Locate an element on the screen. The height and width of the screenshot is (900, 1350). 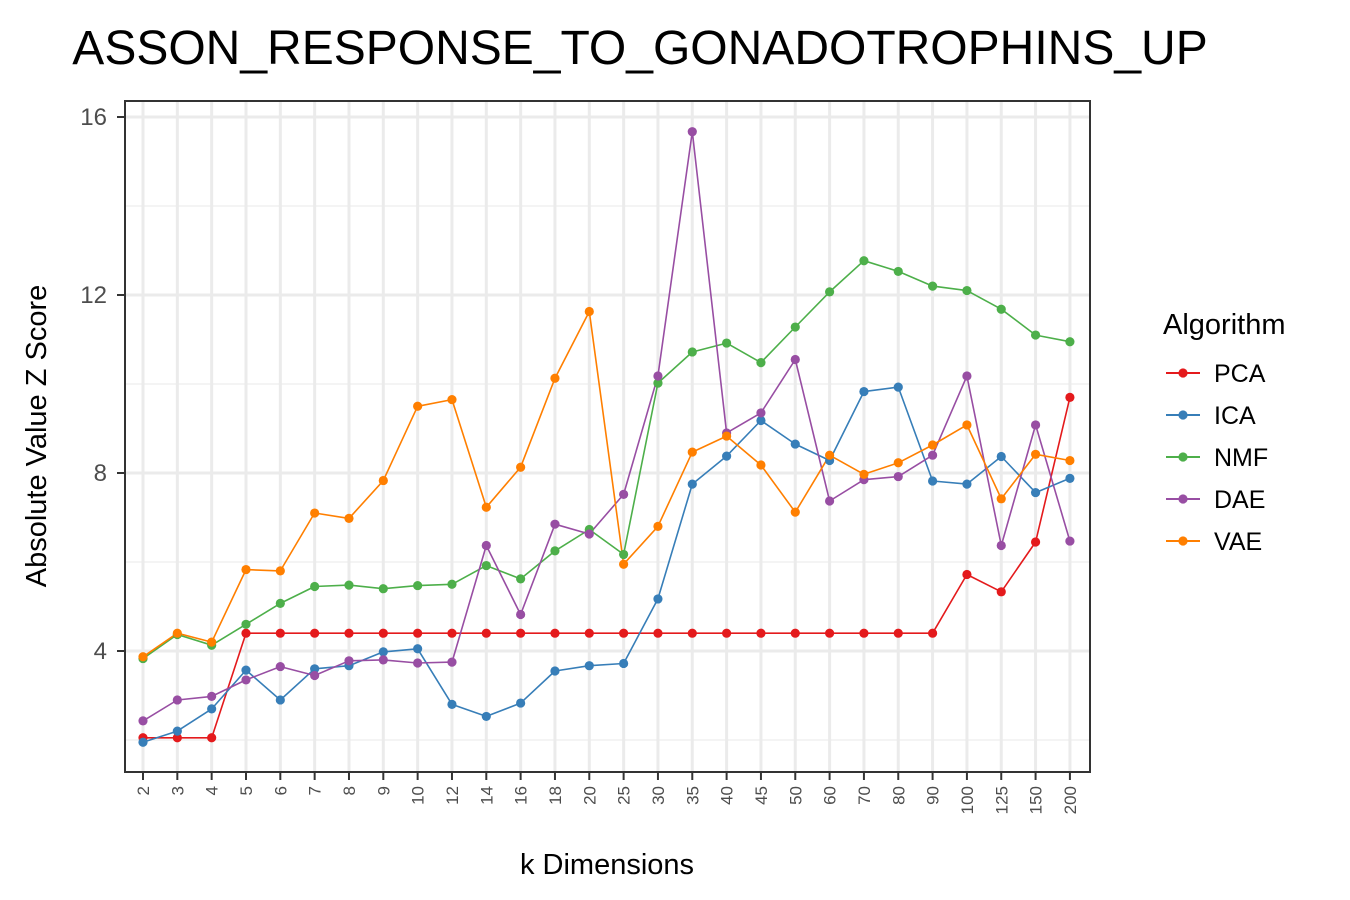
x-tick-label: 16 is located at coordinates (521, 795).